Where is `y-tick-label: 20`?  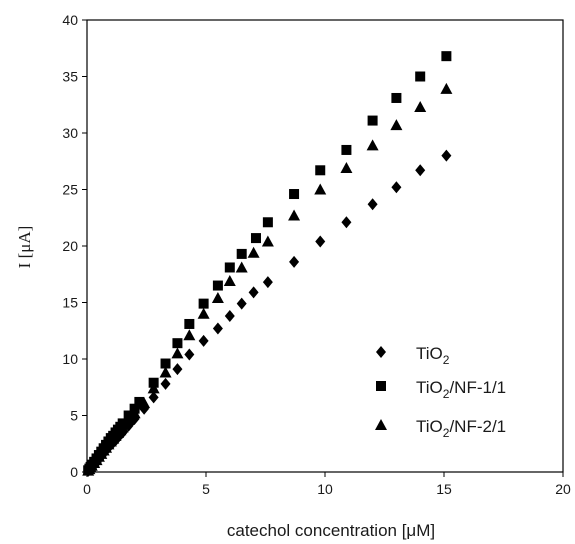 y-tick-label: 20 is located at coordinates (70, 246).